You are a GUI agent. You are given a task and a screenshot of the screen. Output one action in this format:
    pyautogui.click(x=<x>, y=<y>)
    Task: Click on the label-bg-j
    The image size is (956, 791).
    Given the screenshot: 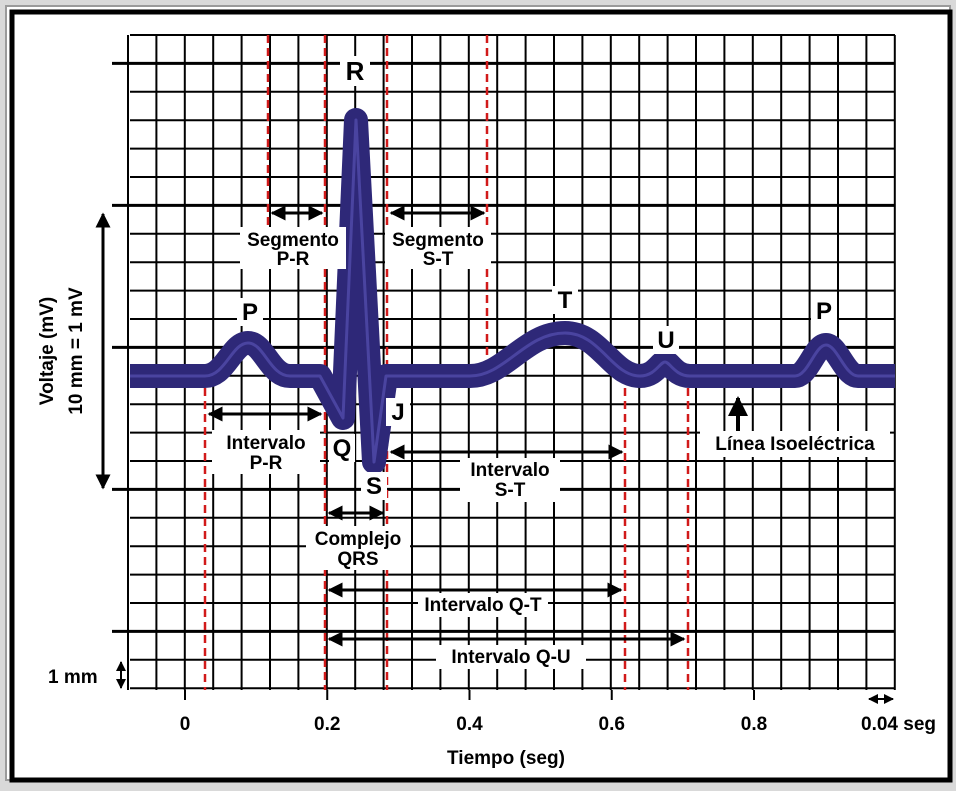 What is the action you would take?
    pyautogui.click(x=398, y=412)
    